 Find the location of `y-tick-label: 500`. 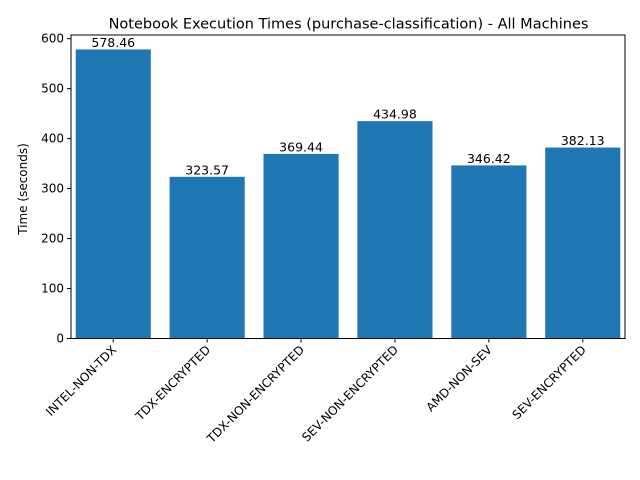

y-tick-label: 500 is located at coordinates (52, 89).